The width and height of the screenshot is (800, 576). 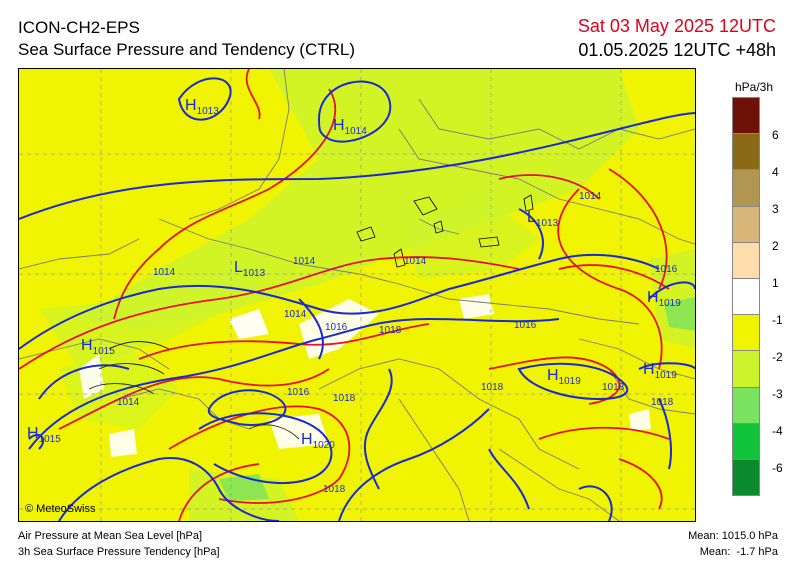 I want to click on pressure-high-3: H1015, so click(x=98, y=347).